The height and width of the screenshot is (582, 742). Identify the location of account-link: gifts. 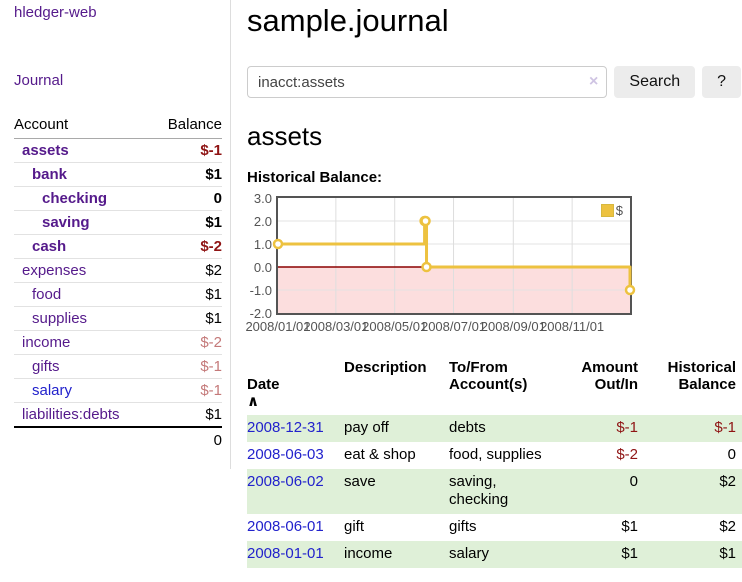
(46, 366).